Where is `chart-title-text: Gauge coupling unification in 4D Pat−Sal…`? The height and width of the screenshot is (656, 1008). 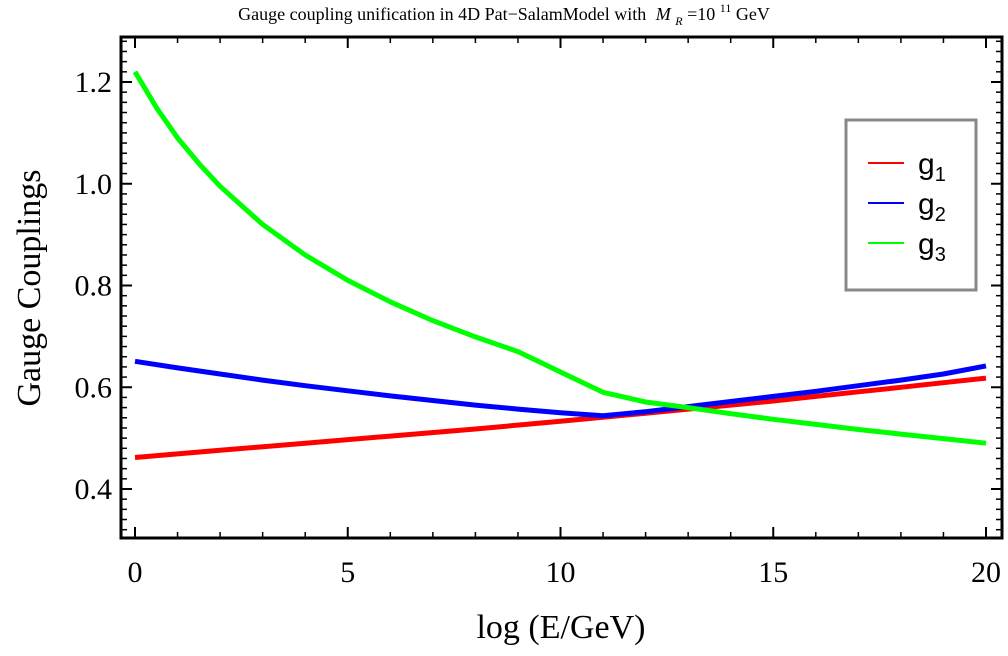 chart-title-text: Gauge coupling unification in 4D Pat−Sal… is located at coordinates (442, 14).